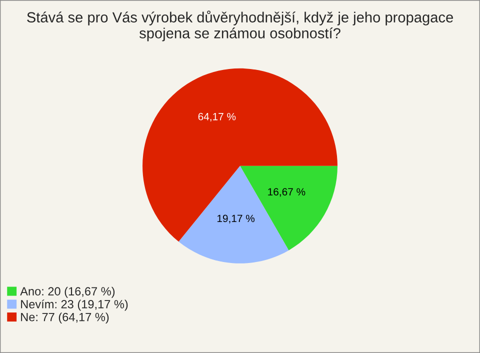  I want to click on chart-title: Stává se pro Vás výrobek důvěryhodnější, když je jeho propagace spojena se známou osobností?, so click(240, 26).